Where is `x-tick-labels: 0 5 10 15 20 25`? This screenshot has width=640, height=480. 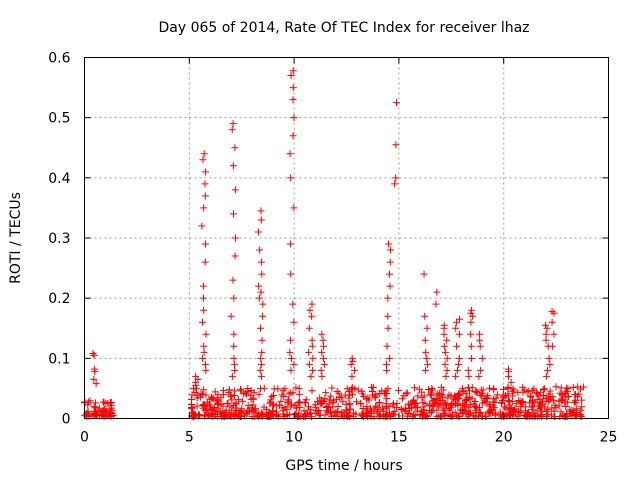 x-tick-labels: 0 5 10 15 20 25 is located at coordinates (348, 438).